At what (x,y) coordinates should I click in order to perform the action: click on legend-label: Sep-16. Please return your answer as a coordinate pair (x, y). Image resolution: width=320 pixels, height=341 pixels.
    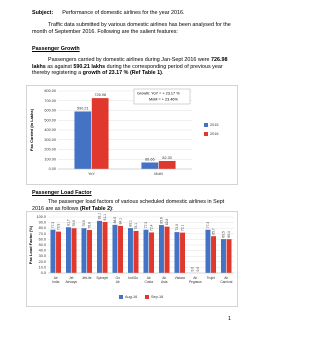
    Looking at the image, I should click on (157, 297).